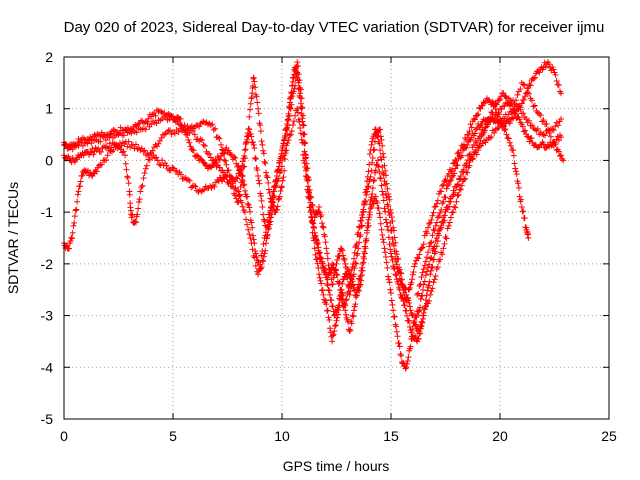 The height and width of the screenshot is (480, 640). Describe the element at coordinates (64, 436) in the screenshot. I see `x-tick-label: 0` at that location.